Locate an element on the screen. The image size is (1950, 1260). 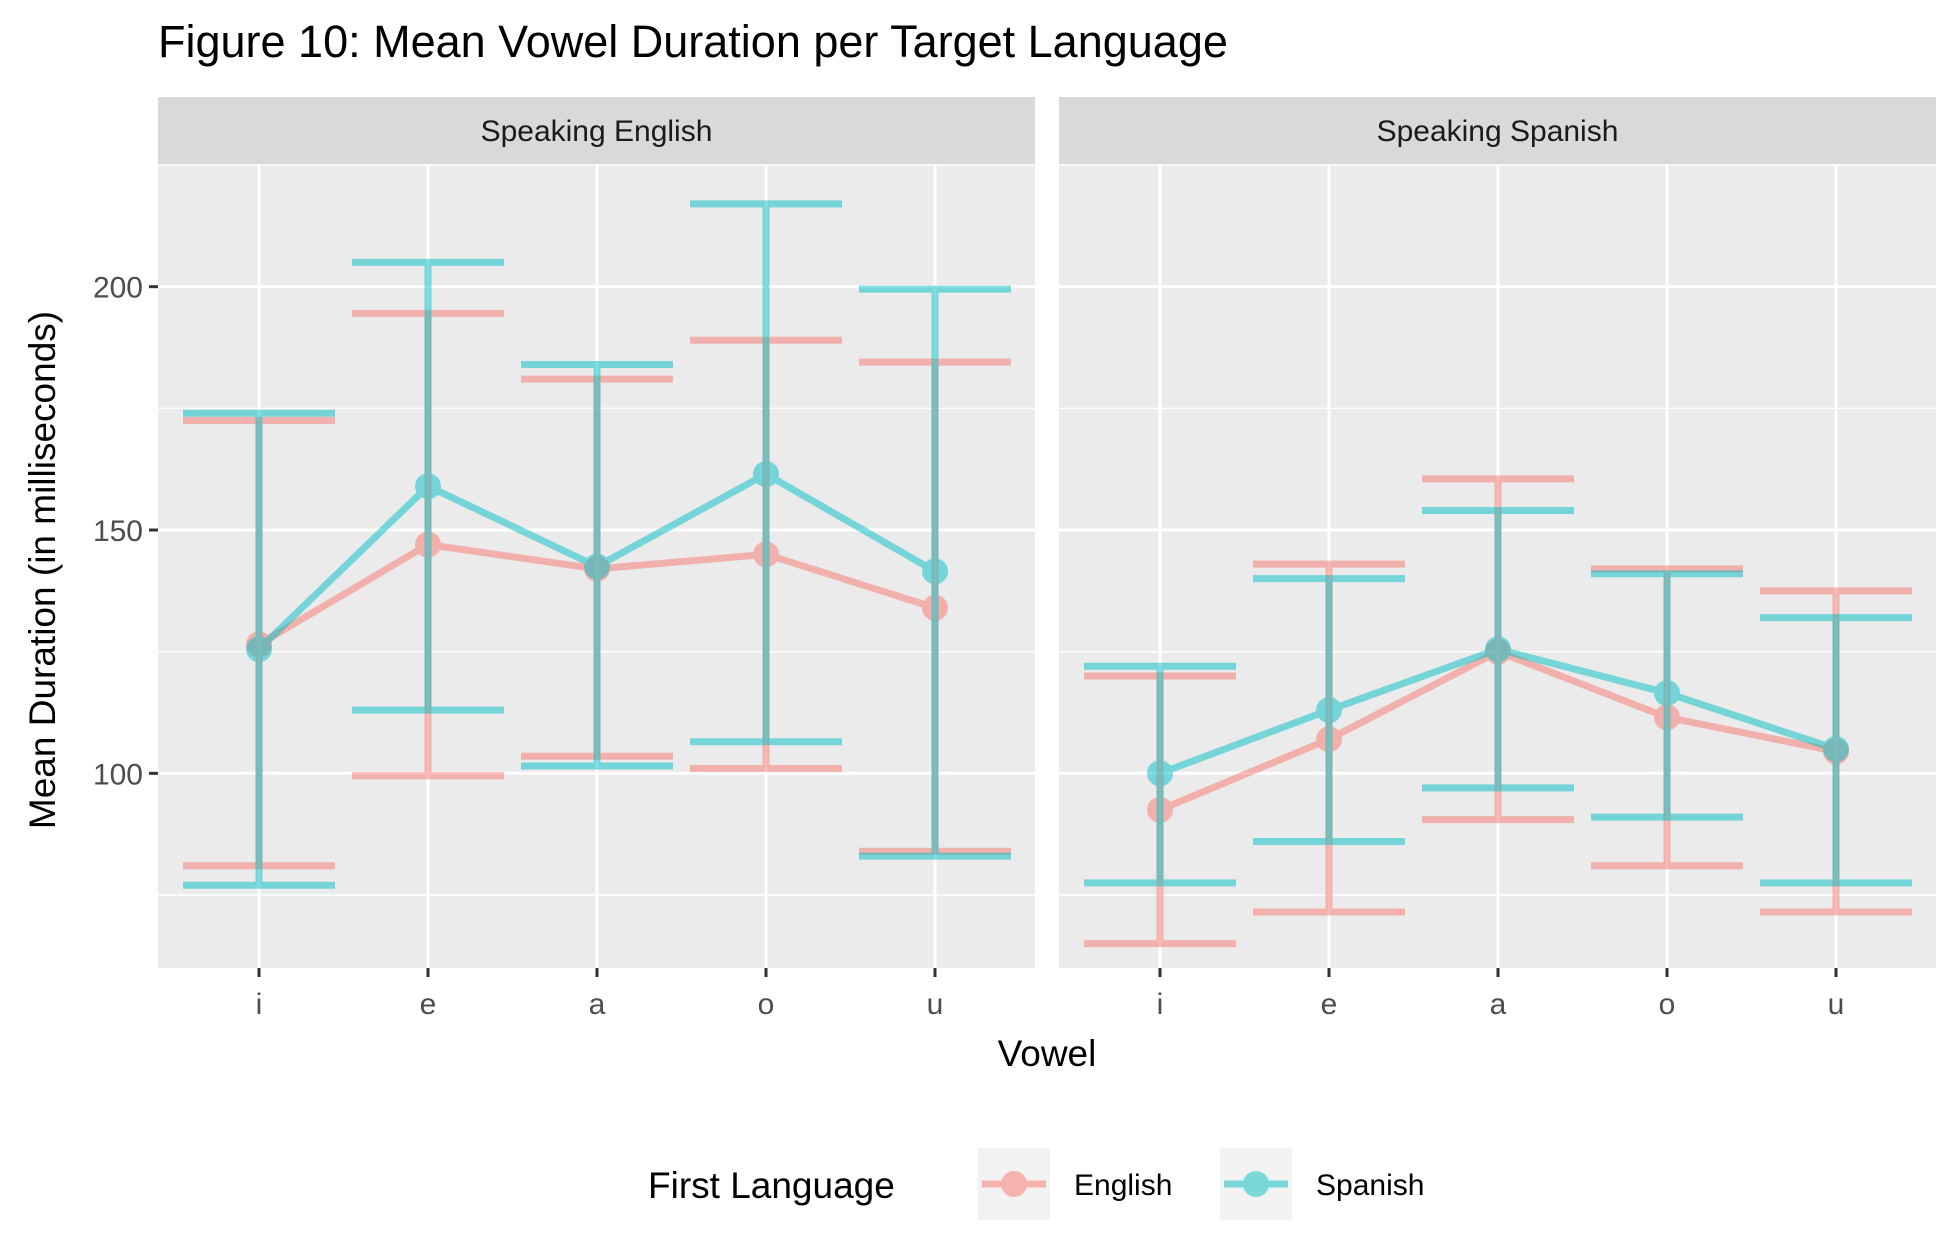
facet-strip-label: Speaking Spanish is located at coordinates (1498, 131).